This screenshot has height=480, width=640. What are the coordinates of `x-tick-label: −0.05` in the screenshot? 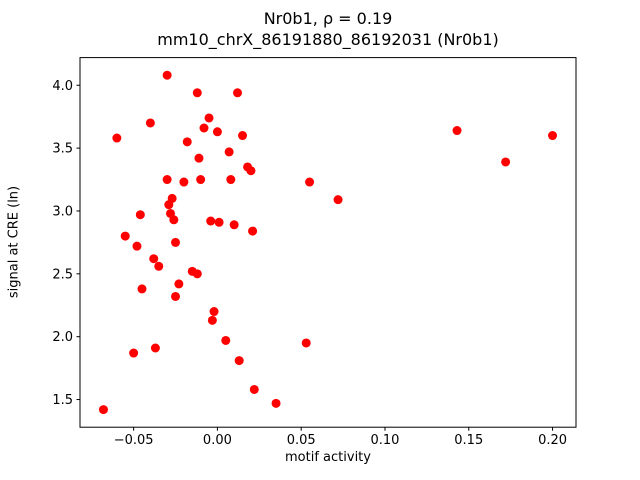 It's located at (134, 440).